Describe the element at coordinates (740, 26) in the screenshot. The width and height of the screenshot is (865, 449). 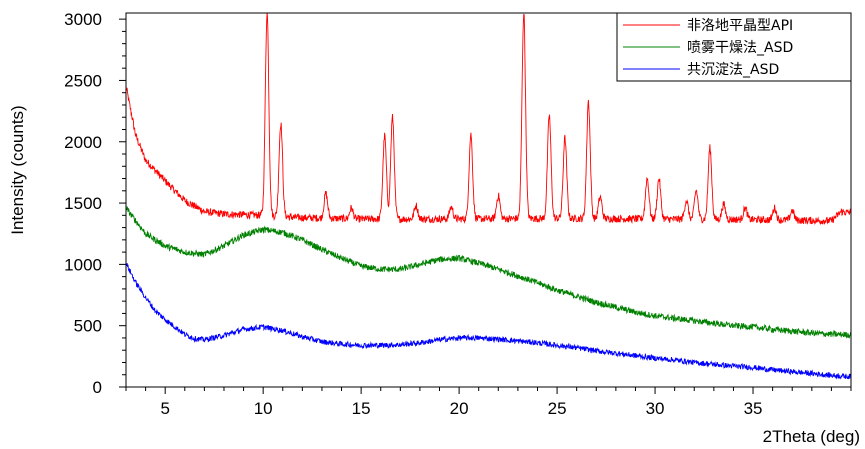
I see `legend-label: 非洛地平晶型API` at that location.